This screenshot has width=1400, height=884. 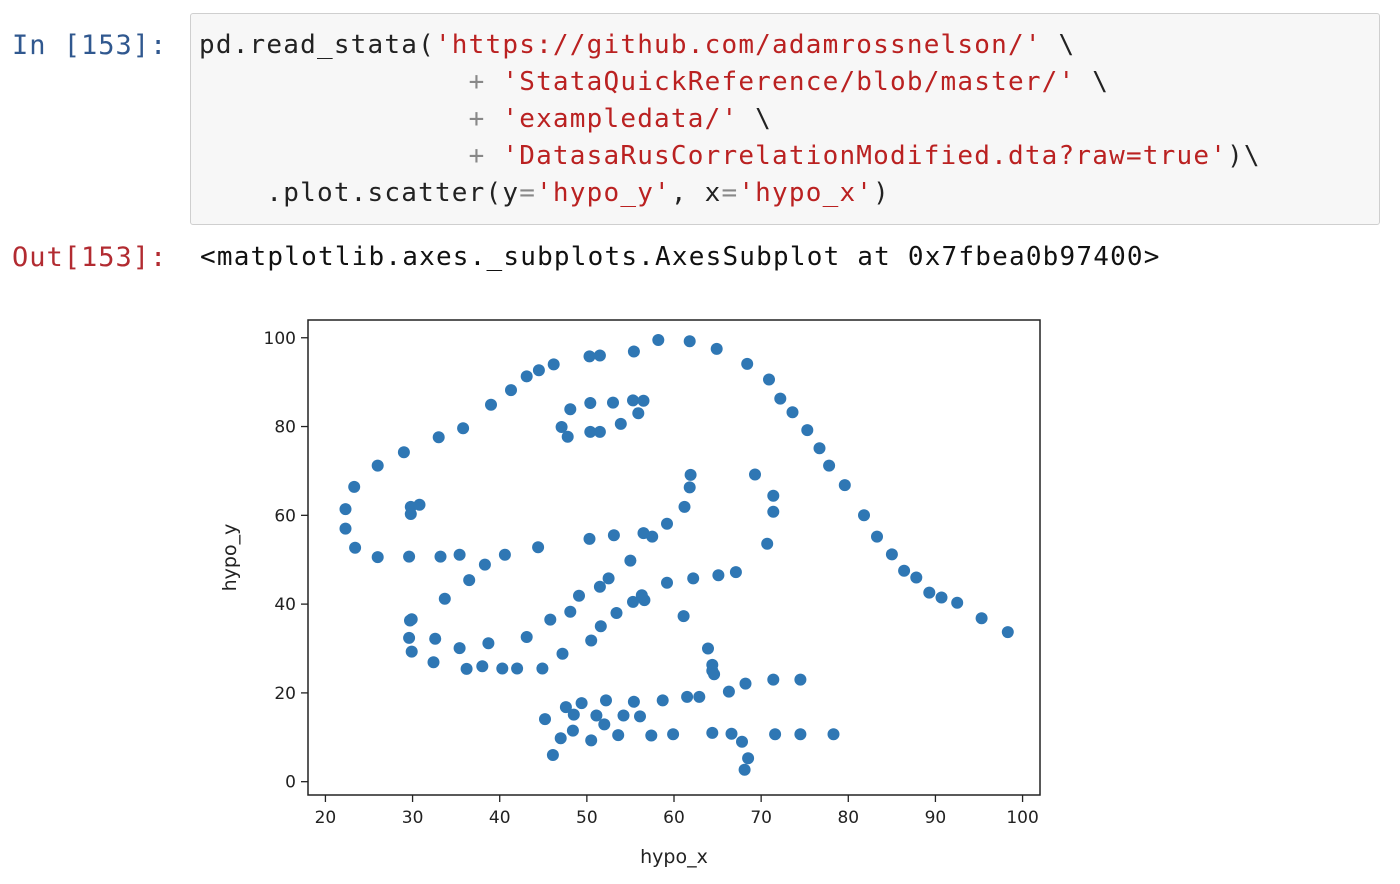 I want to click on code-string: 'StataQuickReference/blob/master/', so click(x=788, y=82).